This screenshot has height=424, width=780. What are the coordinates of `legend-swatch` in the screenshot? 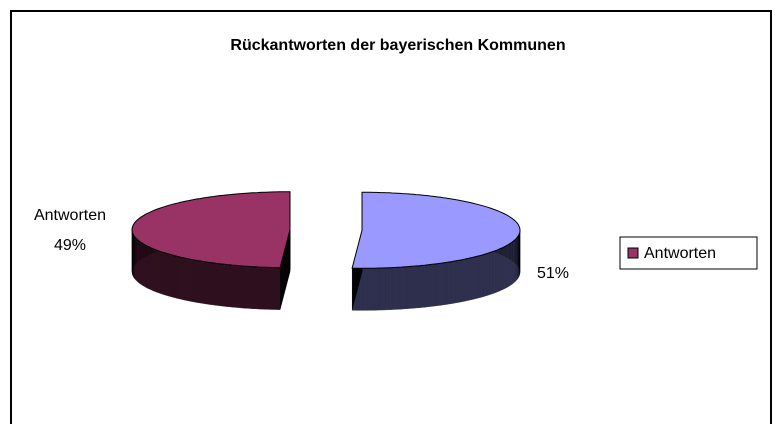 It's located at (633, 253).